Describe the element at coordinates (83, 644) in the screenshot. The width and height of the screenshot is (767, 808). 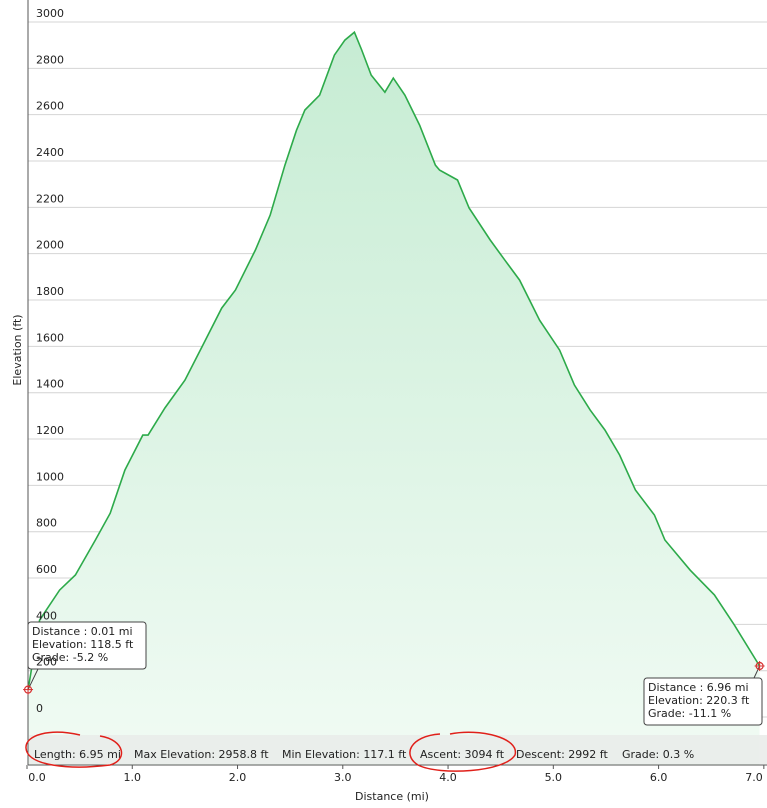
I see `tooltip-text: Elevation: 118.5 ft` at that location.